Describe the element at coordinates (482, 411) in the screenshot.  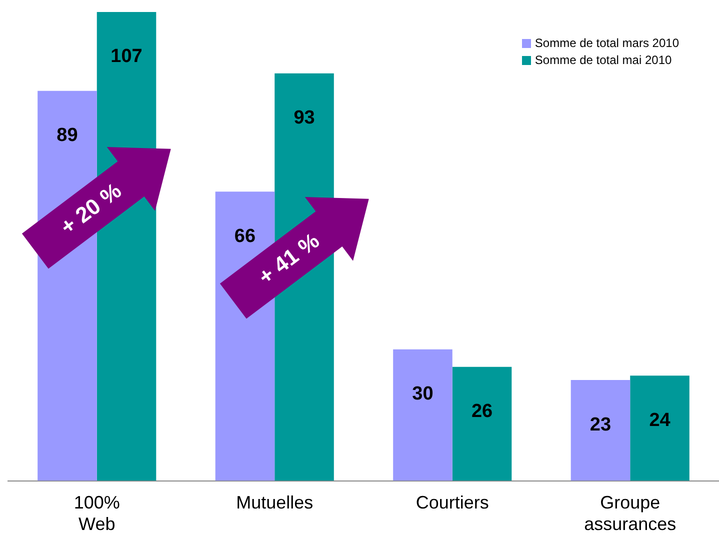
I see `data-label: 26` at that location.